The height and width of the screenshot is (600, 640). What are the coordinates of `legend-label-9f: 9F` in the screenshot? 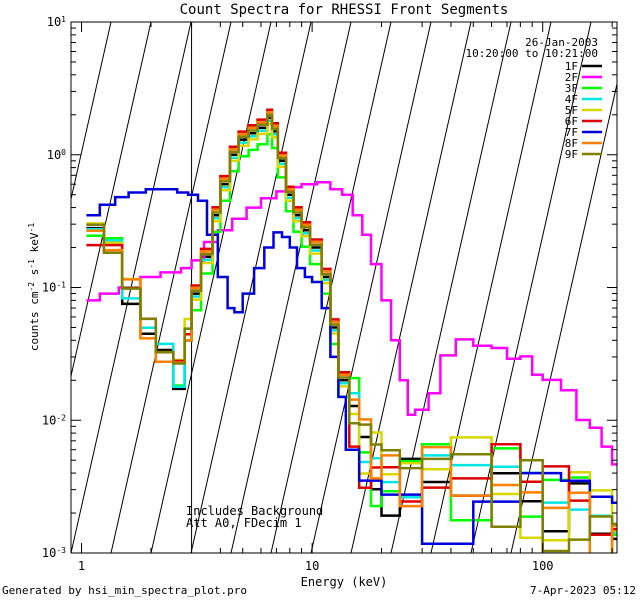 It's located at (571, 154).